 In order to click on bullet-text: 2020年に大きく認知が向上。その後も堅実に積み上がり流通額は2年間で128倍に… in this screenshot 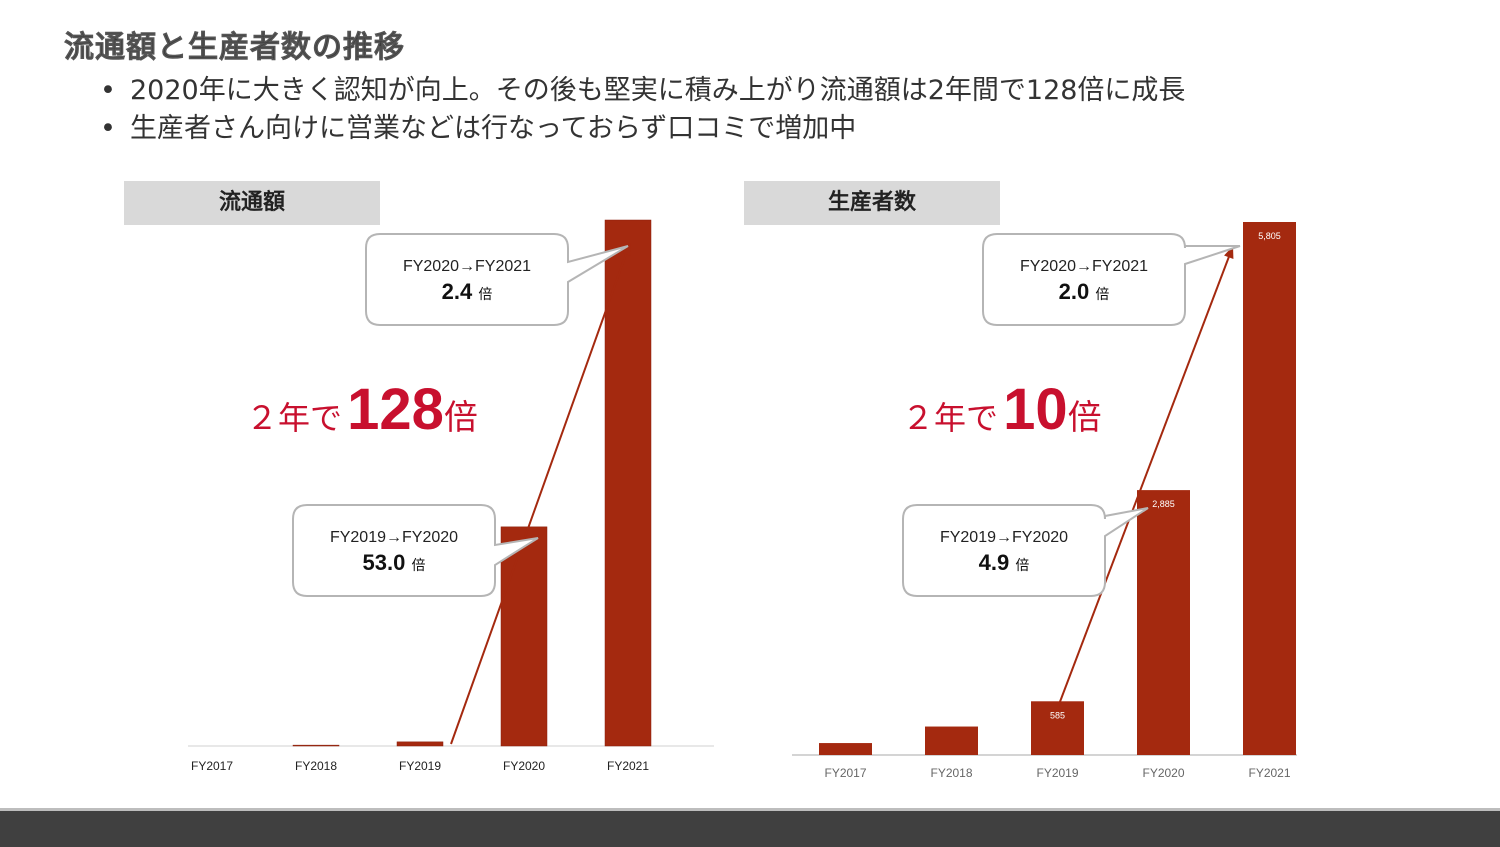, I will do `click(658, 90)`.